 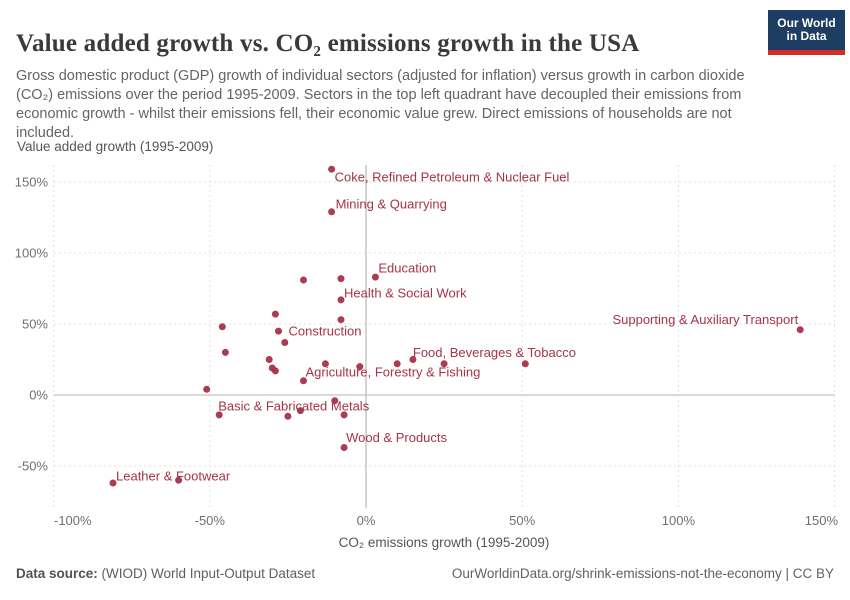 What do you see at coordinates (32, 253) in the screenshot?
I see `y-axis-tick-label: 100%` at bounding box center [32, 253].